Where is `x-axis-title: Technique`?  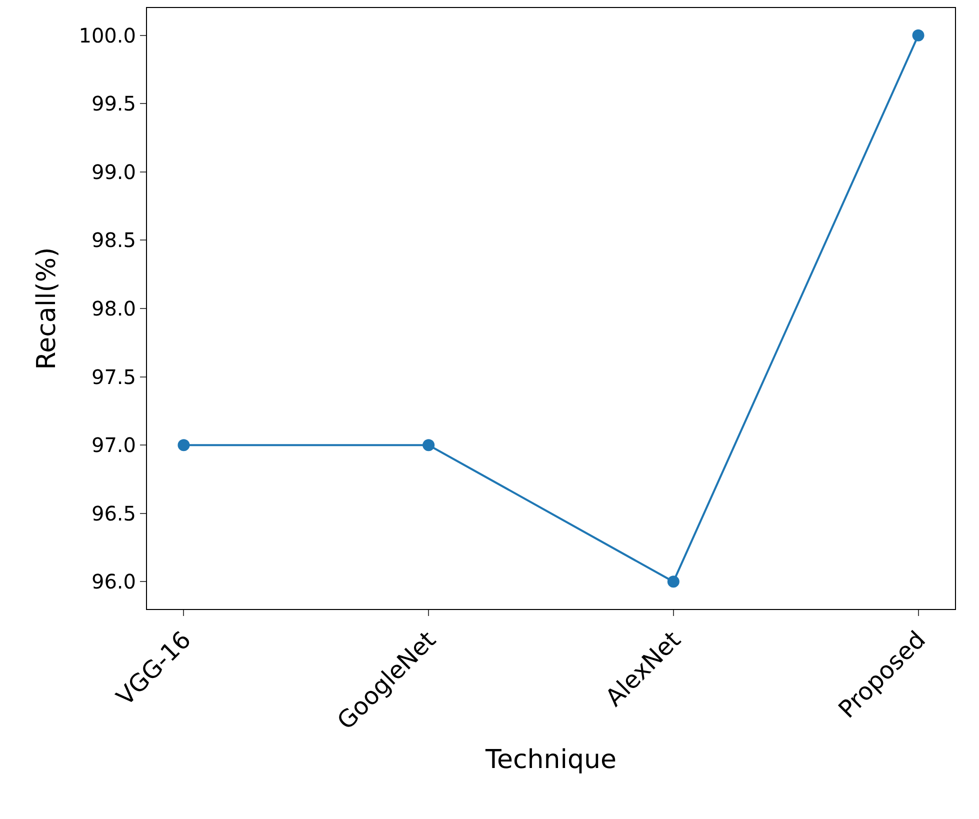
x-axis-title: Technique is located at coordinates (550, 759).